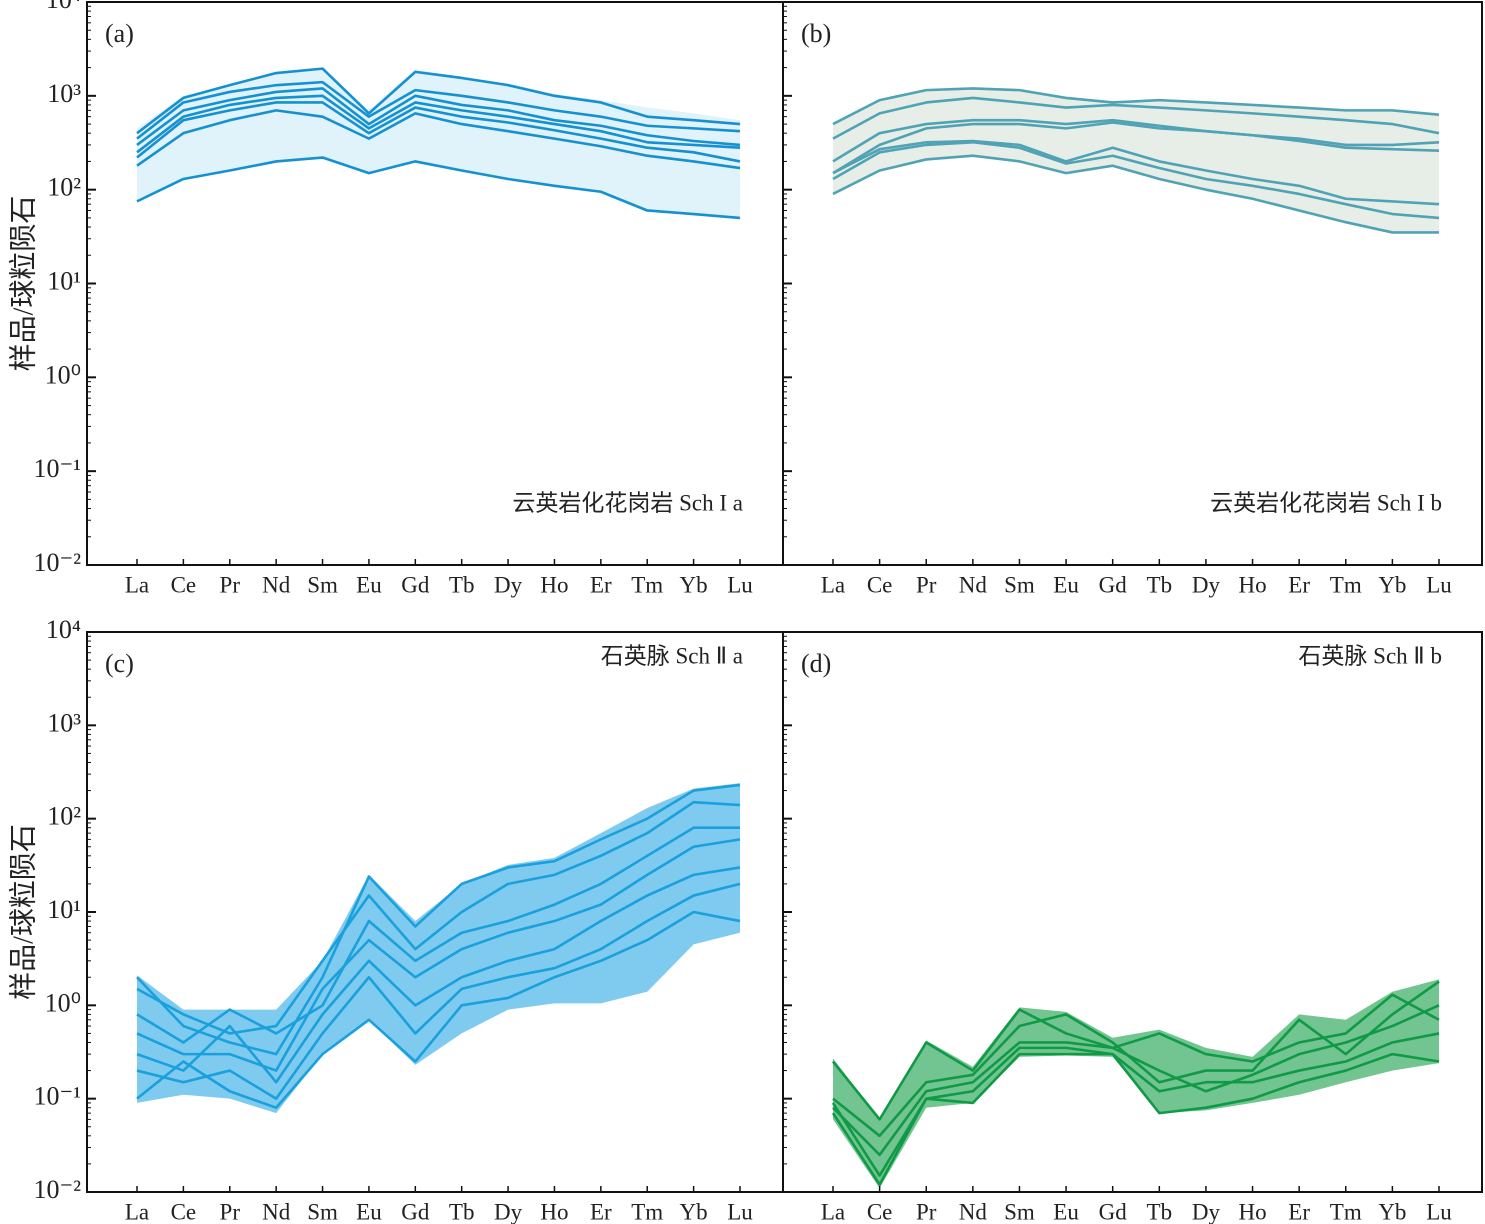  I want to click on panel-label: (a), so click(119, 33).